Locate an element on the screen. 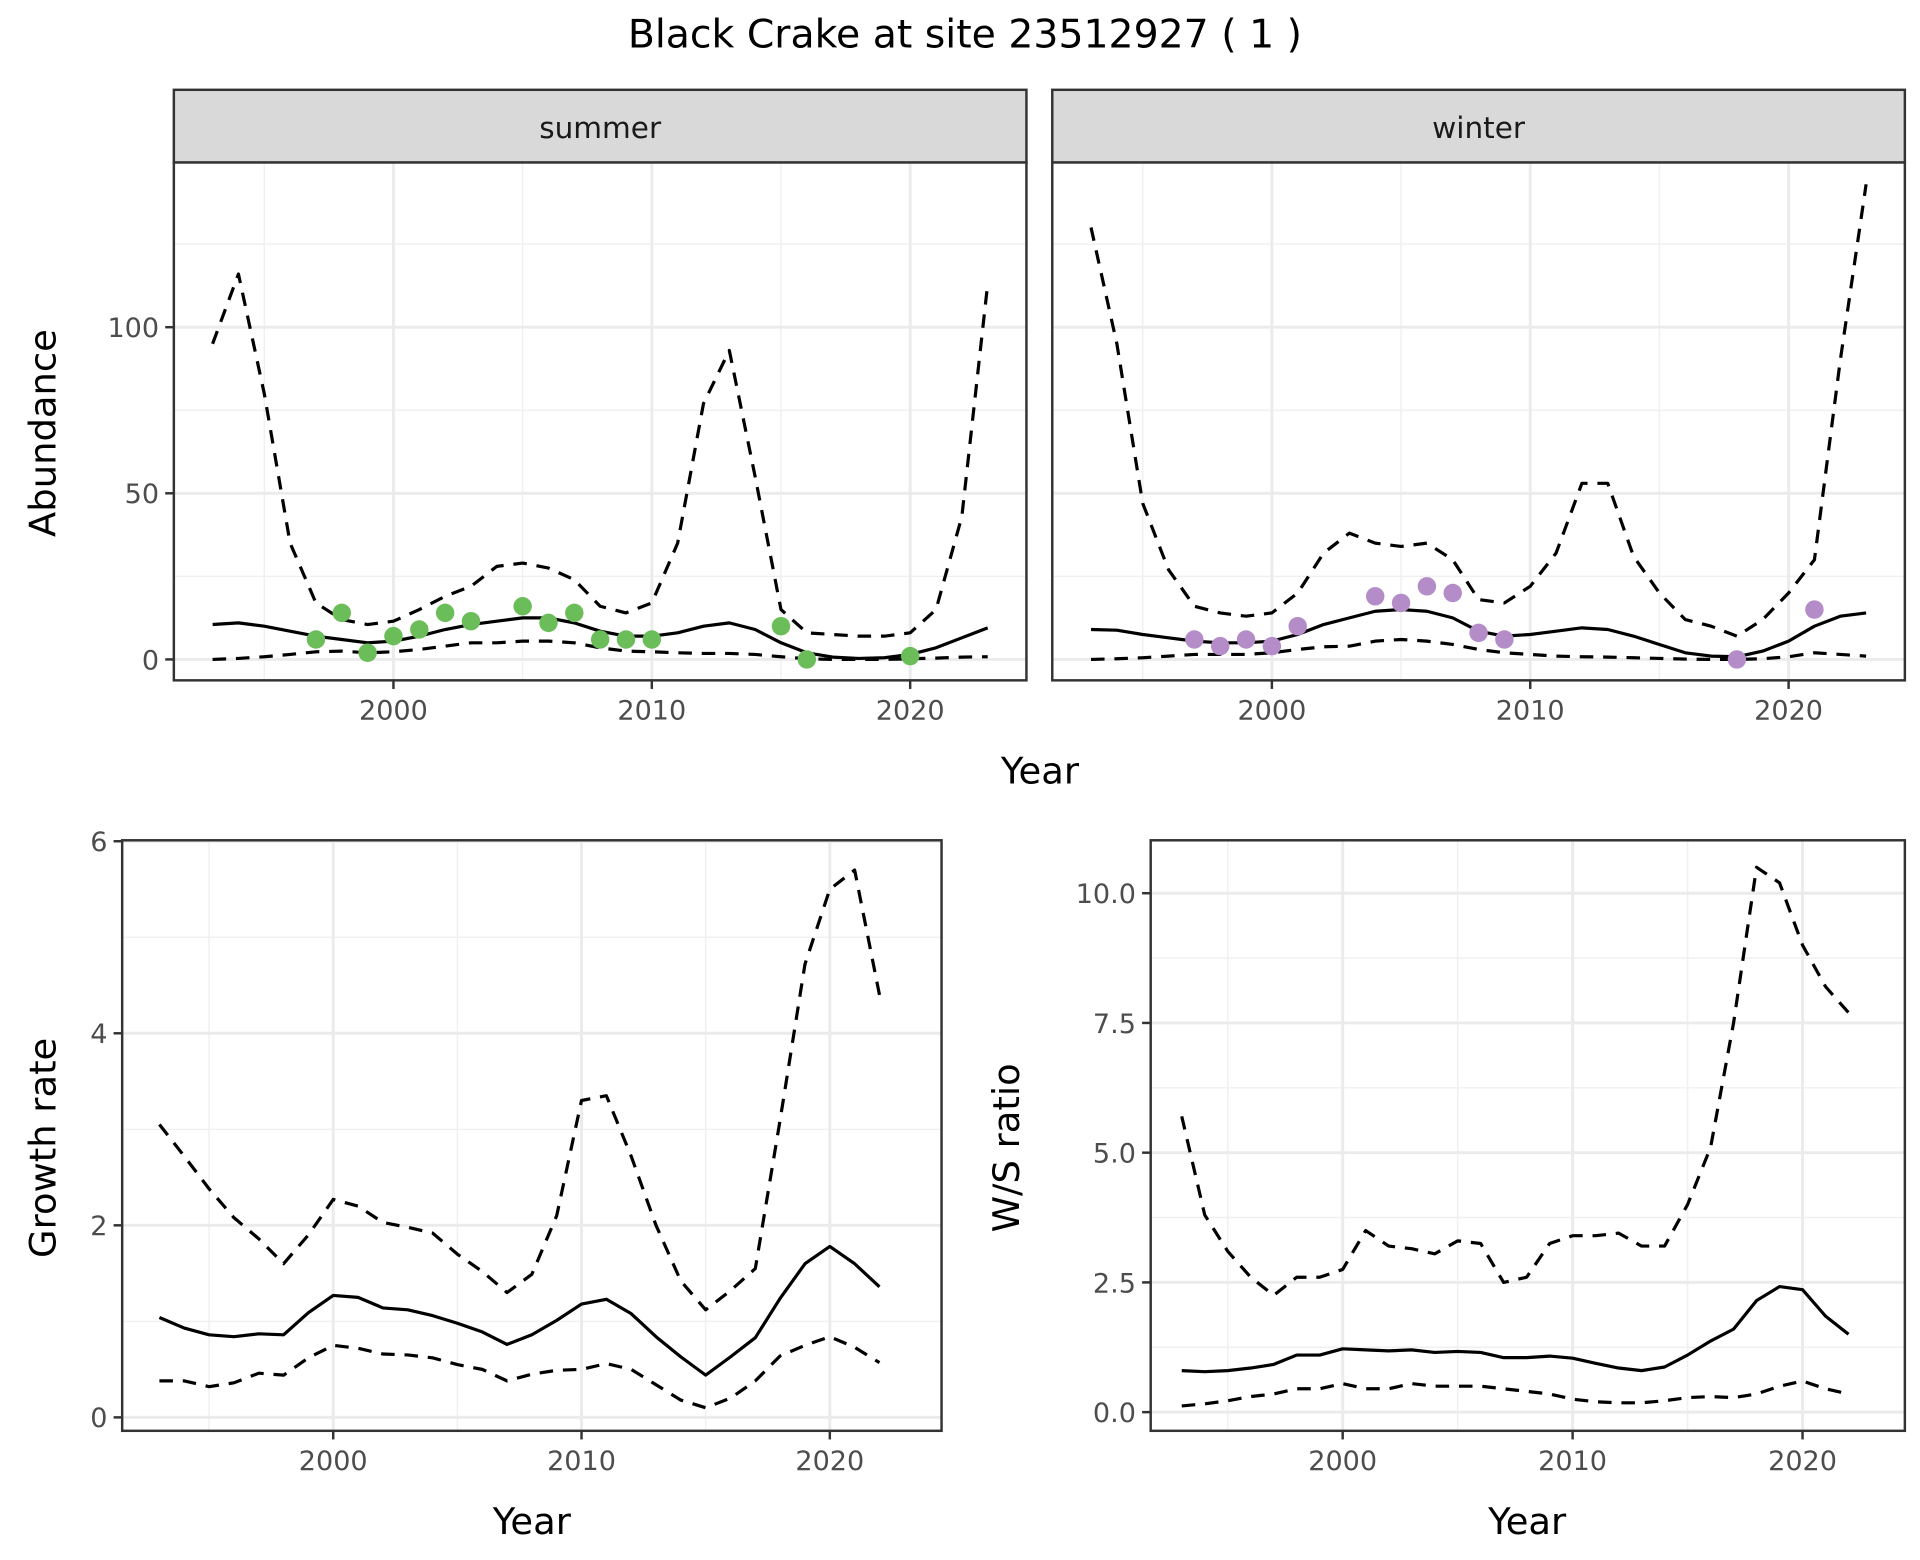 The image size is (1920, 1560). y-axis-title: Abundance is located at coordinates (43, 433).